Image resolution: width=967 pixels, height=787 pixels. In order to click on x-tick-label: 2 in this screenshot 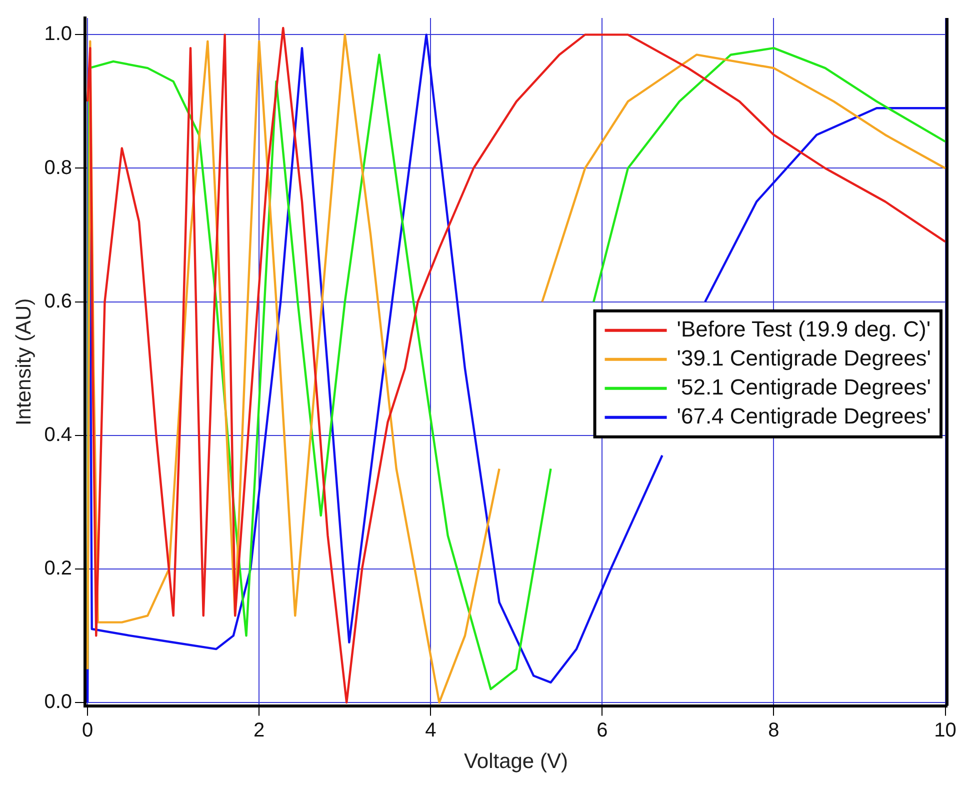, I will do `click(259, 730)`.